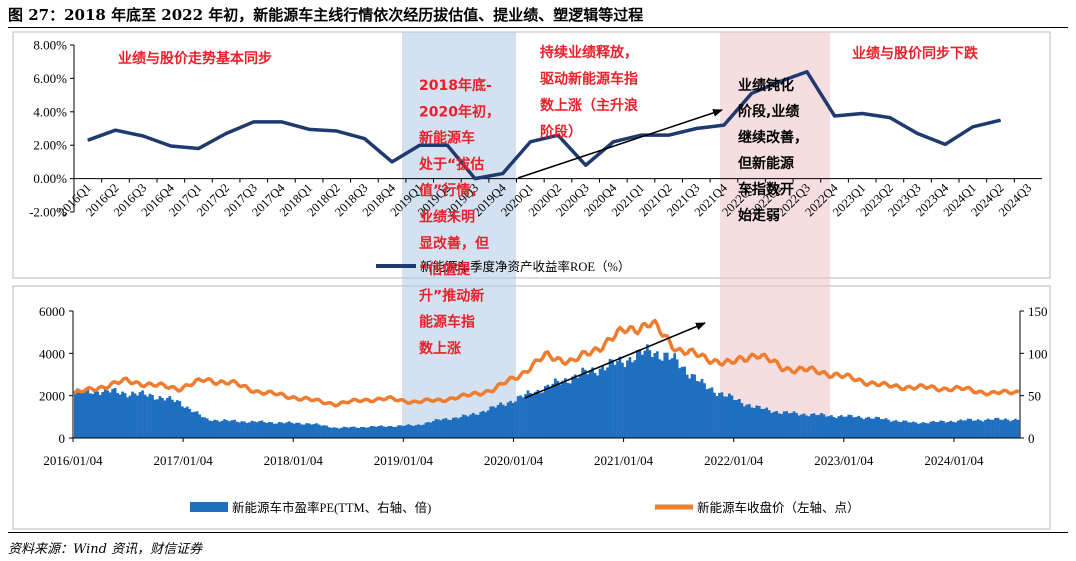  I want to click on price-y-tick-label: 4000, so click(52, 353).